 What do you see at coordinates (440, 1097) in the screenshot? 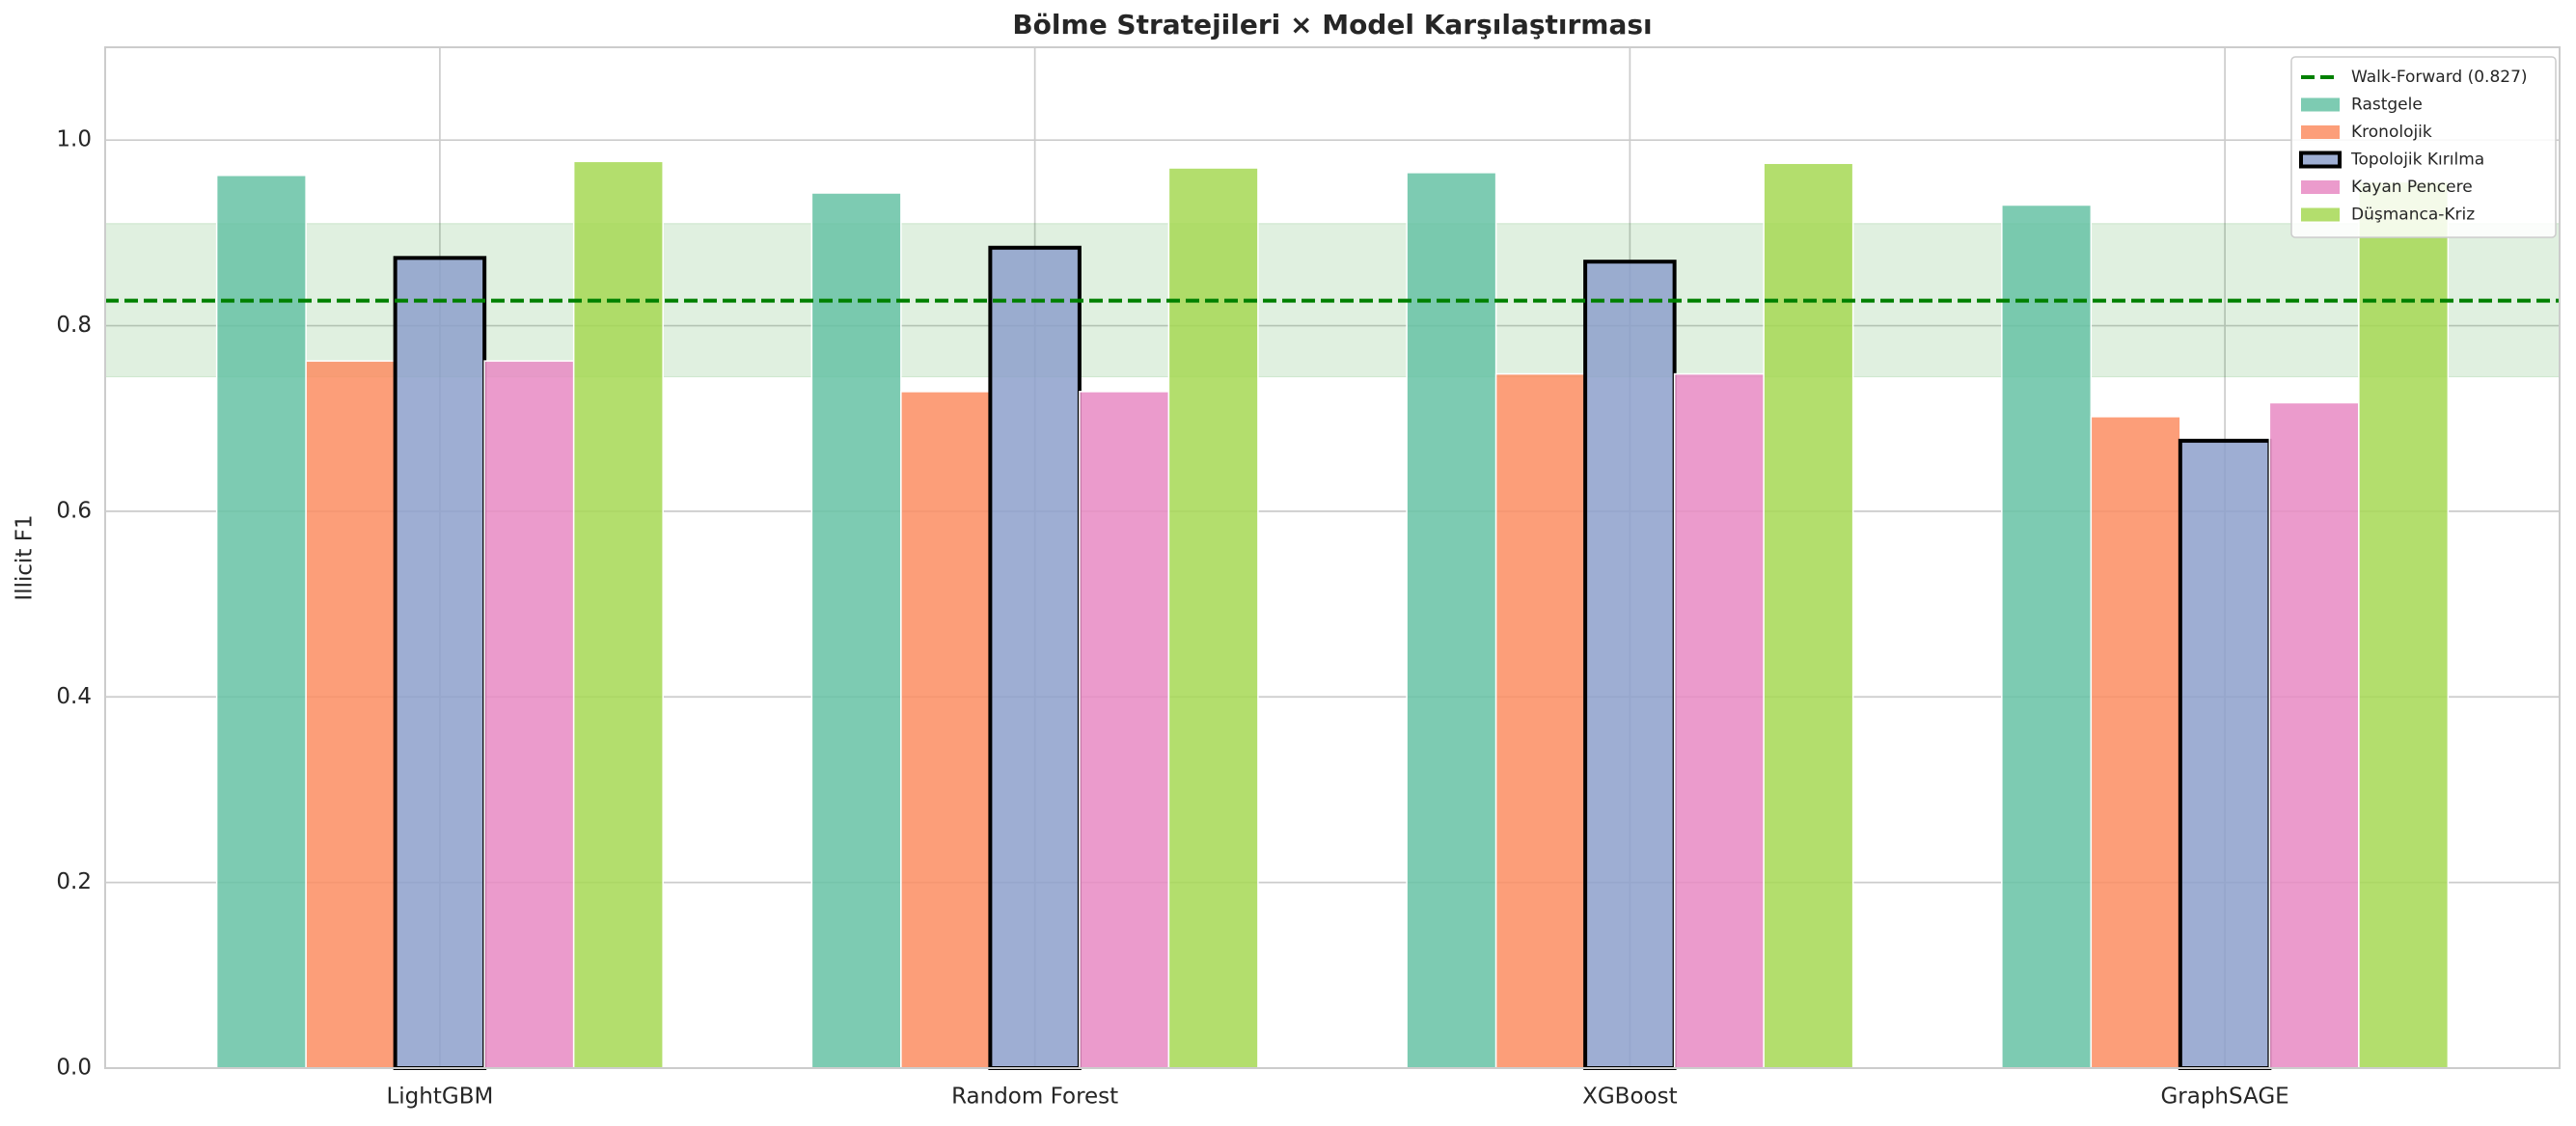
I see `x-tick-label: LightGBM` at bounding box center [440, 1097].